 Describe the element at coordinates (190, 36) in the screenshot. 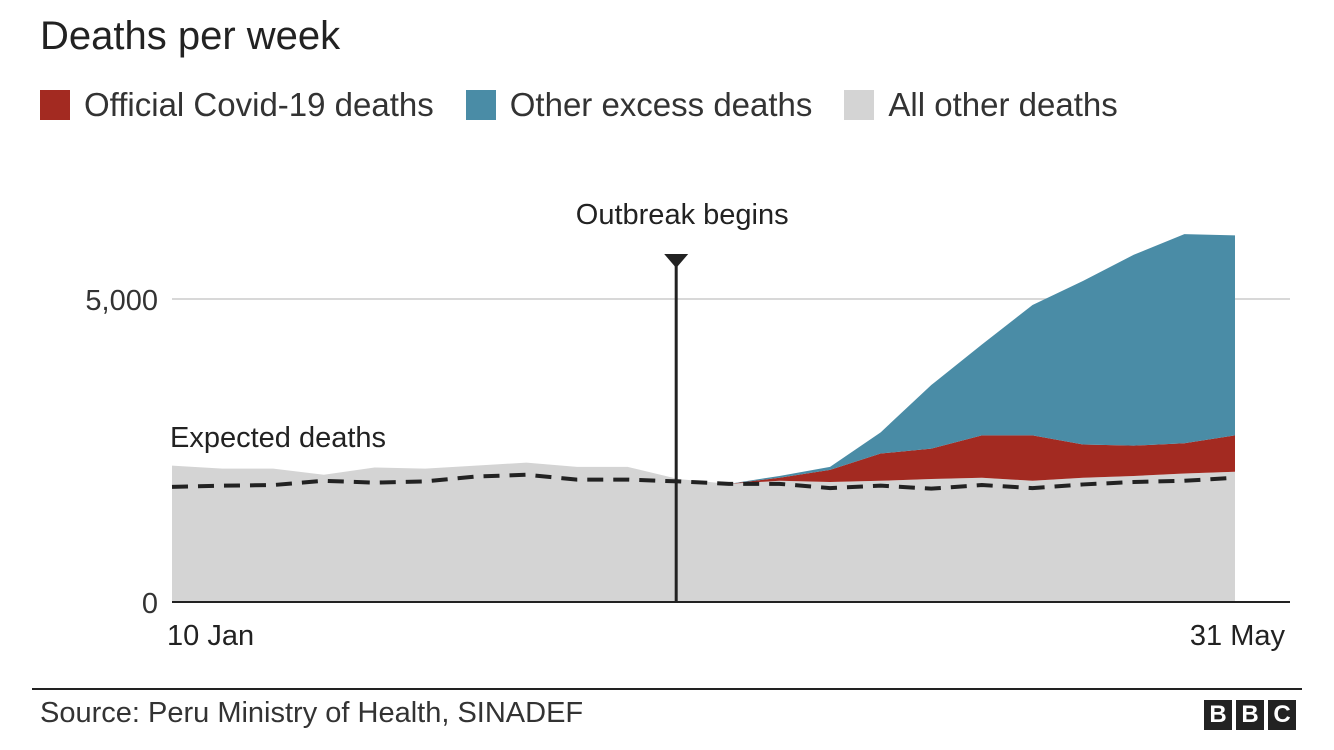

I see `chart-title: Deaths per week` at that location.